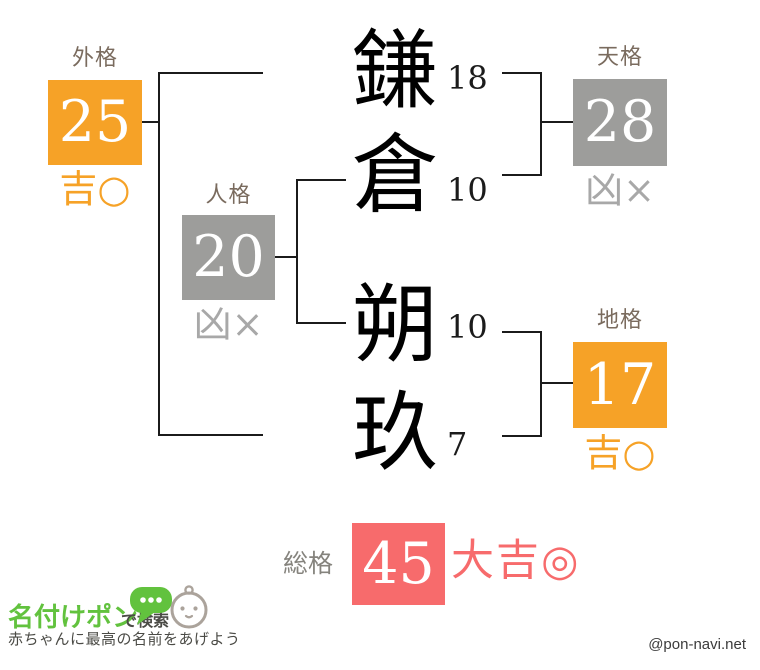  I want to click on soukaku-value: 45, so click(398, 563).